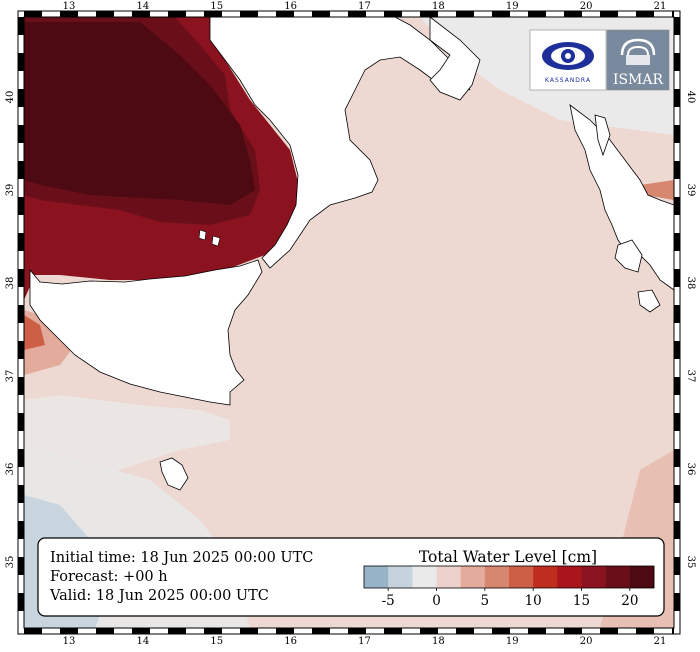  Describe the element at coordinates (602, 135) in the screenshot. I see `corfu-island` at that location.